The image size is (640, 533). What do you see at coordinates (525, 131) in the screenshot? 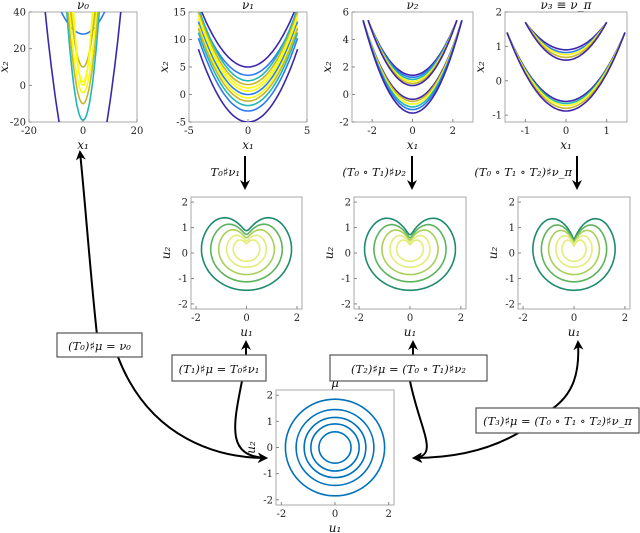
I see `x-tick-label: -1` at bounding box center [525, 131].